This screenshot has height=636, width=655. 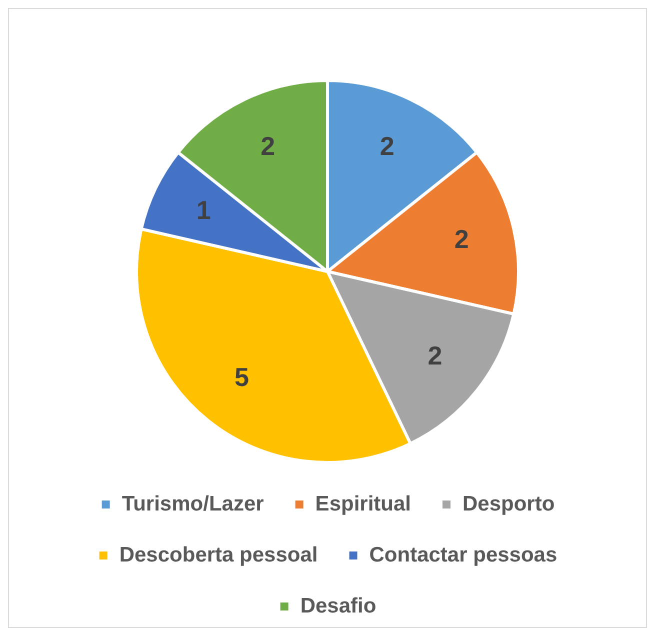 I want to click on legend-label: Desafio, so click(x=338, y=606).